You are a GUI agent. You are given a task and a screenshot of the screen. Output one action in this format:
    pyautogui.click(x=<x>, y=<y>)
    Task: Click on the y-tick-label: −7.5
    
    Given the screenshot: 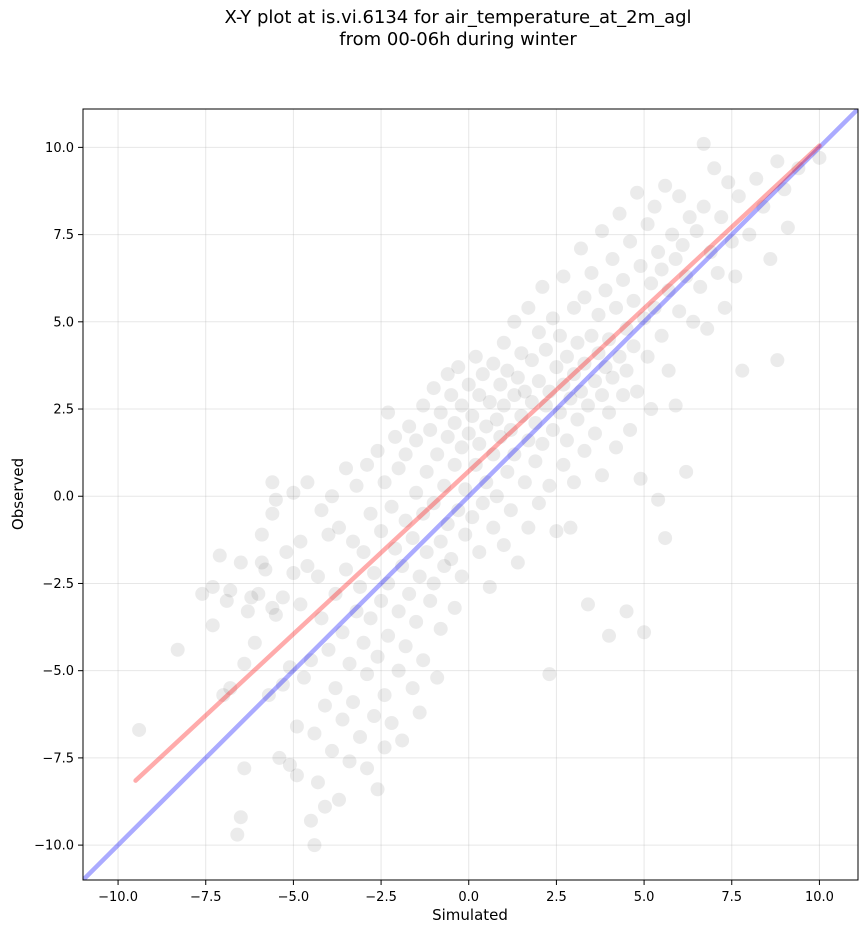 What is the action you would take?
    pyautogui.click(x=58, y=758)
    